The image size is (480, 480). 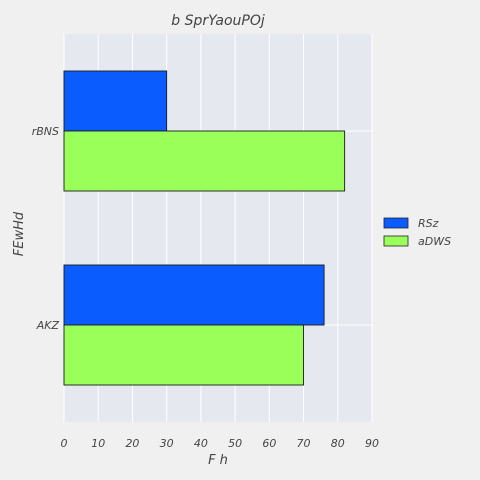 What do you see at coordinates (396, 241) in the screenshot?
I see `legend-swatch-adws` at bounding box center [396, 241].